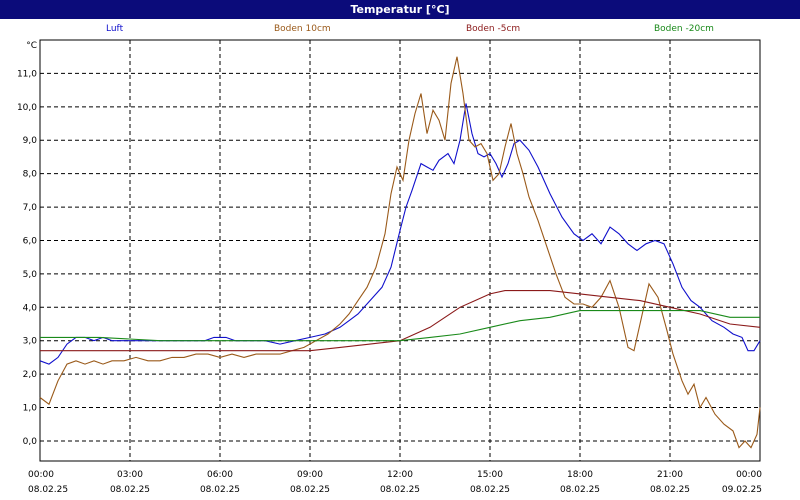 This screenshot has height=500, width=800. Describe the element at coordinates (27, 74) in the screenshot. I see `y-tick-label: 11,0` at that location.